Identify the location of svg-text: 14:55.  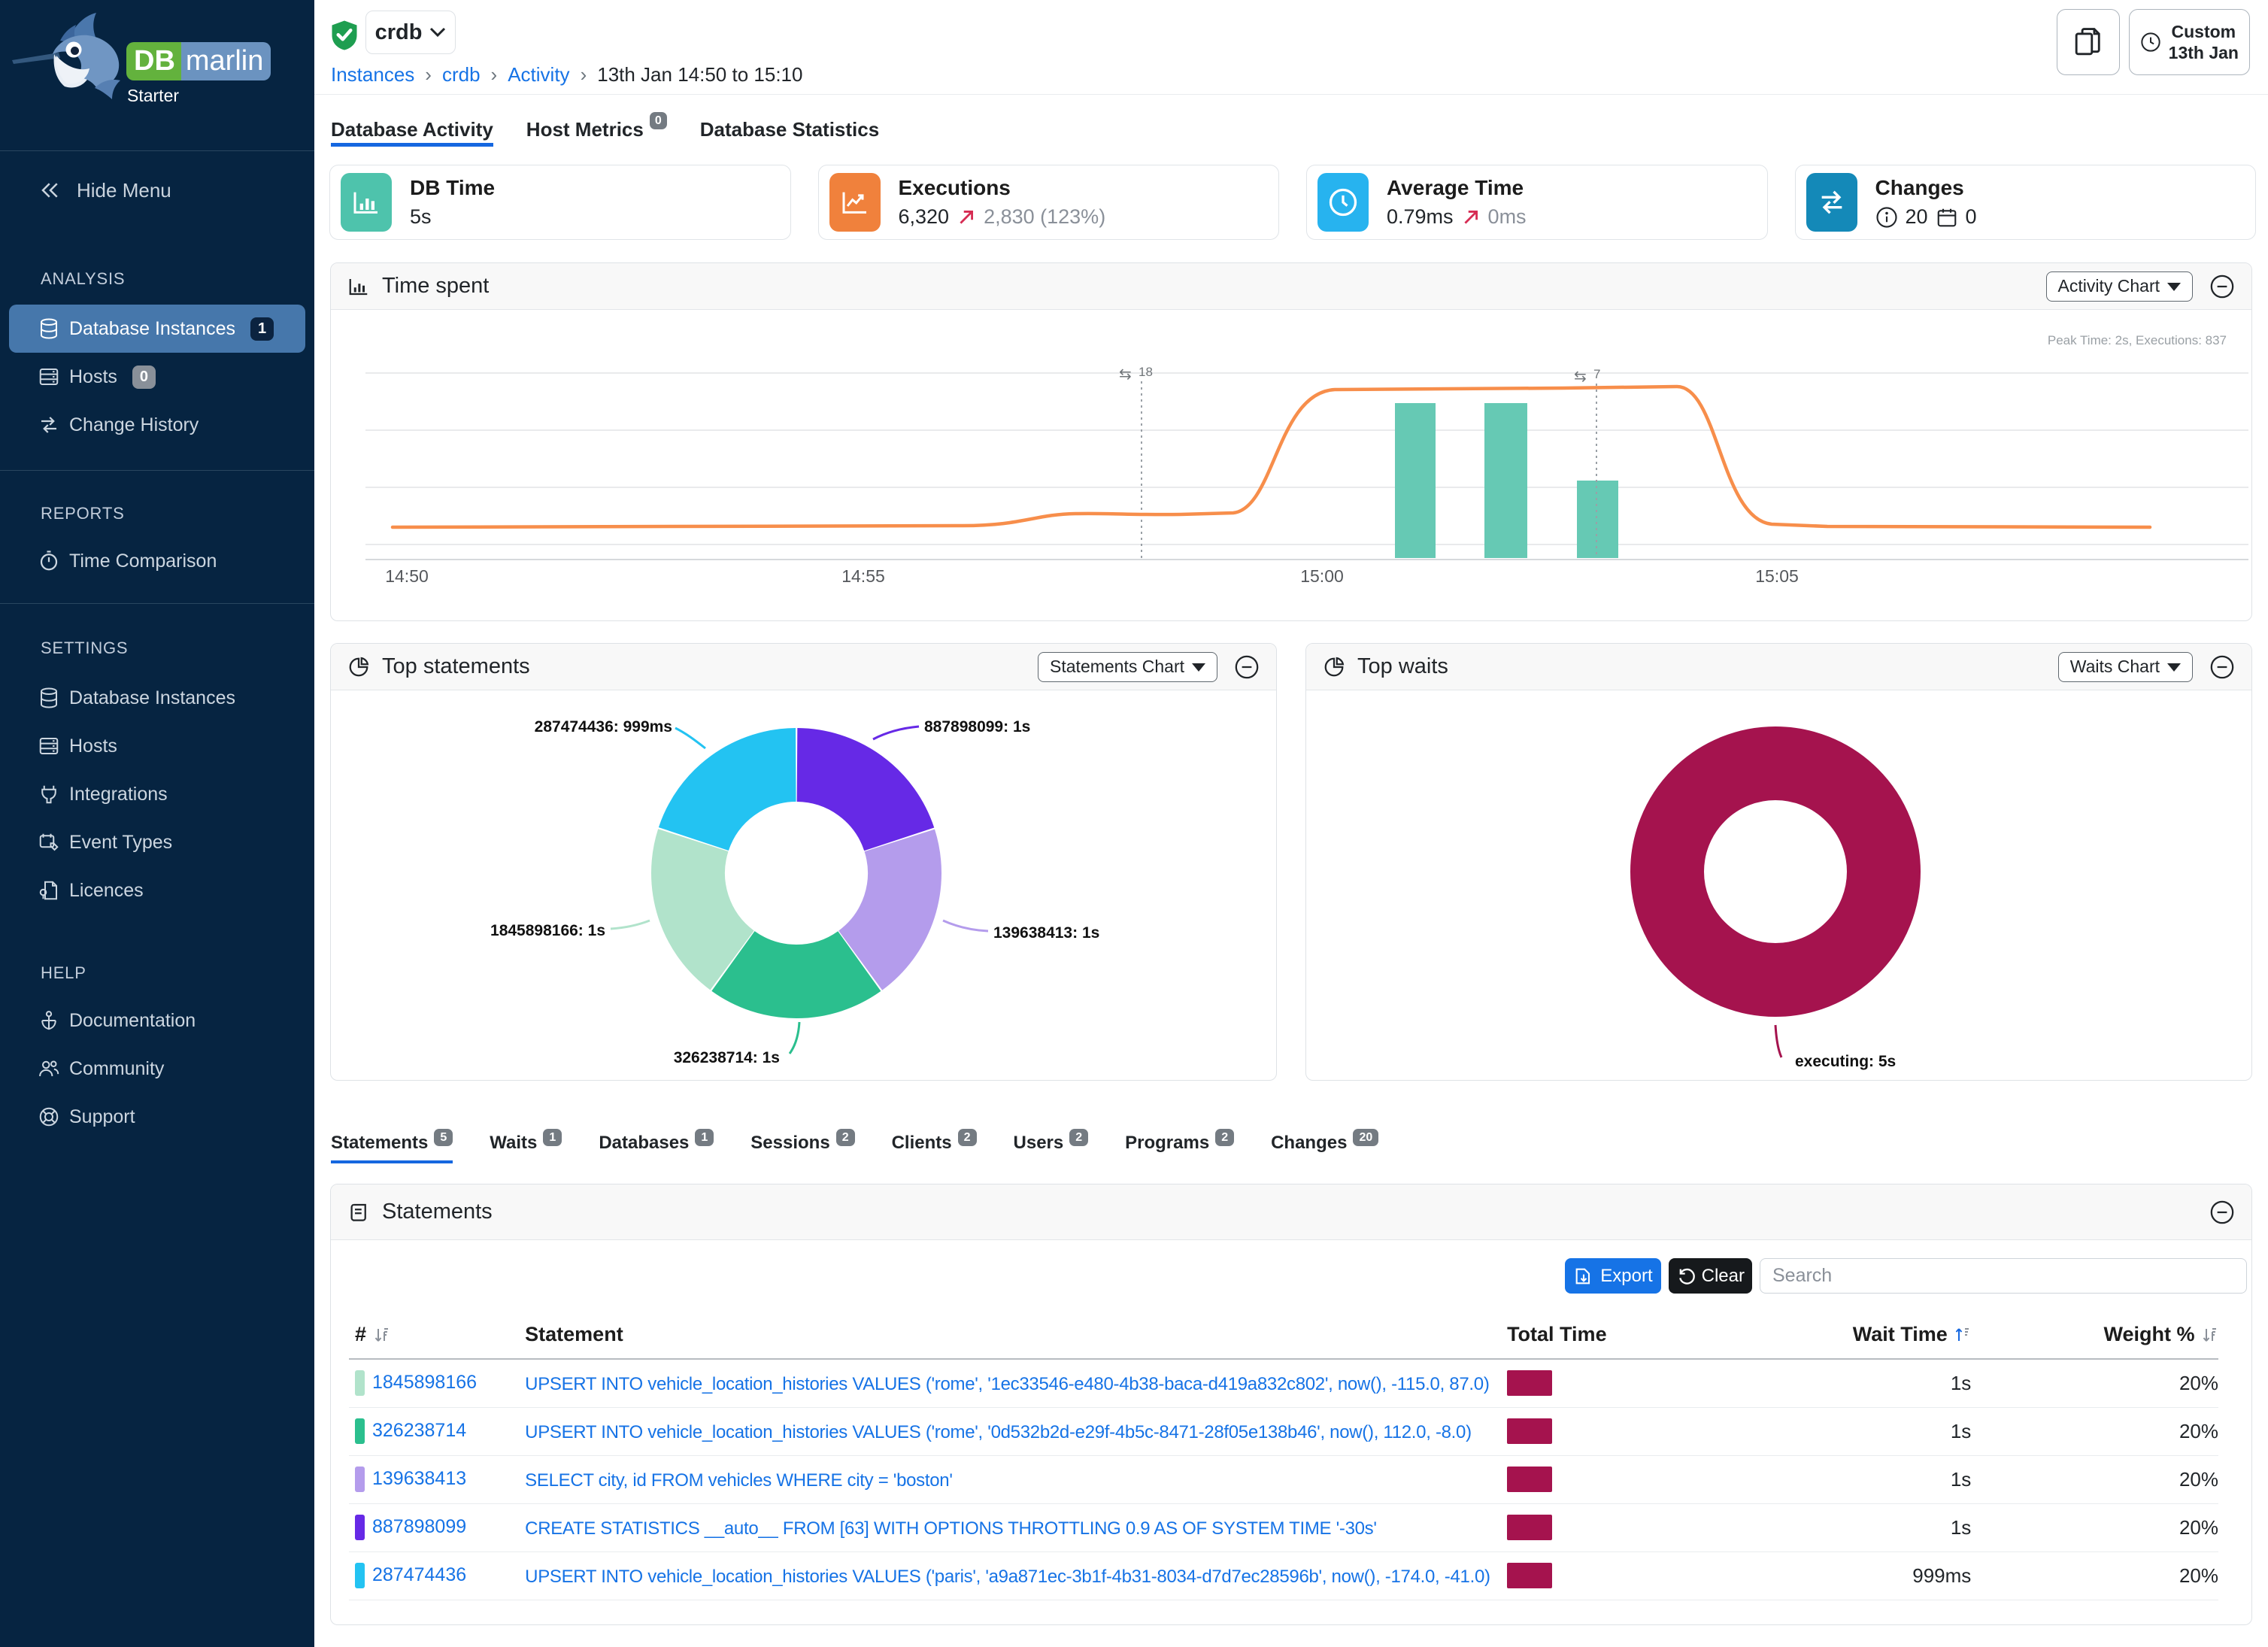
(863, 576).